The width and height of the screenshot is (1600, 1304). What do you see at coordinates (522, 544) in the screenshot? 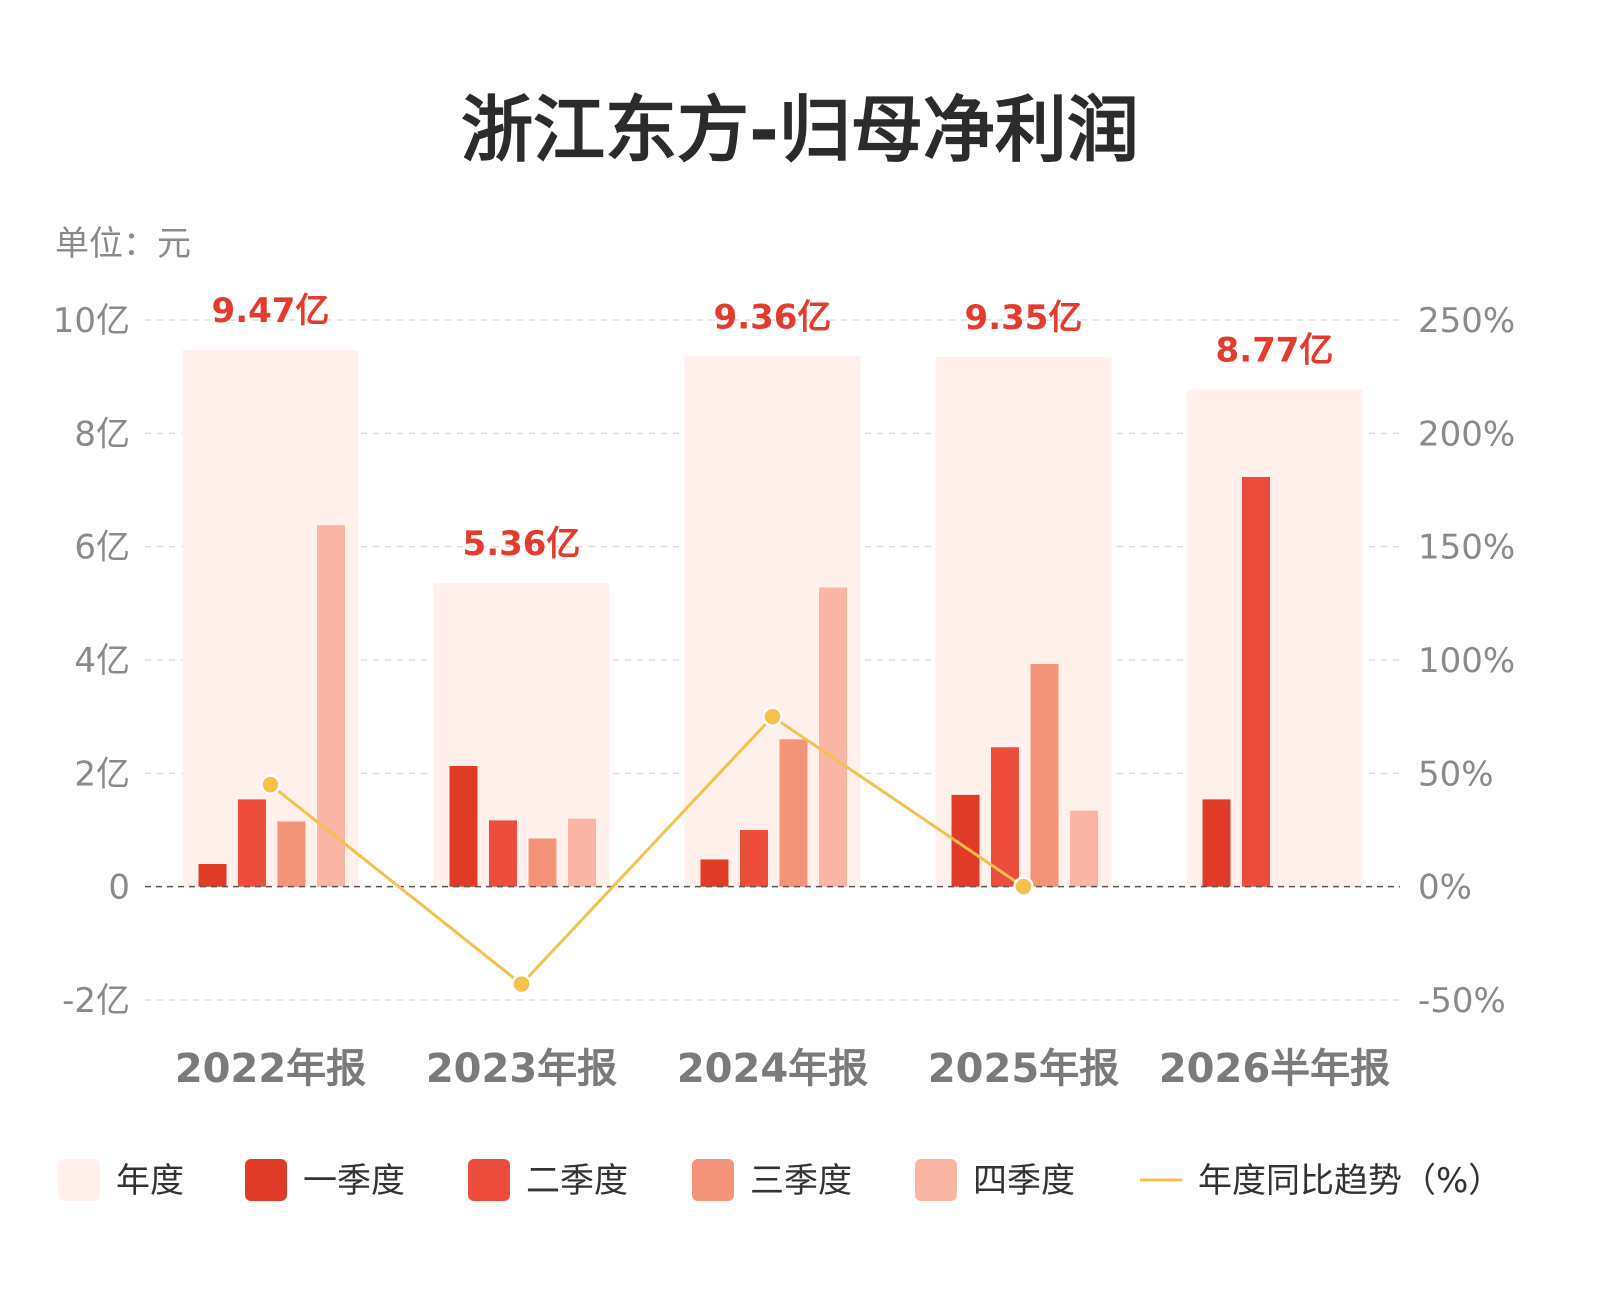
I see `annual-total-label: 5.36亿` at bounding box center [522, 544].